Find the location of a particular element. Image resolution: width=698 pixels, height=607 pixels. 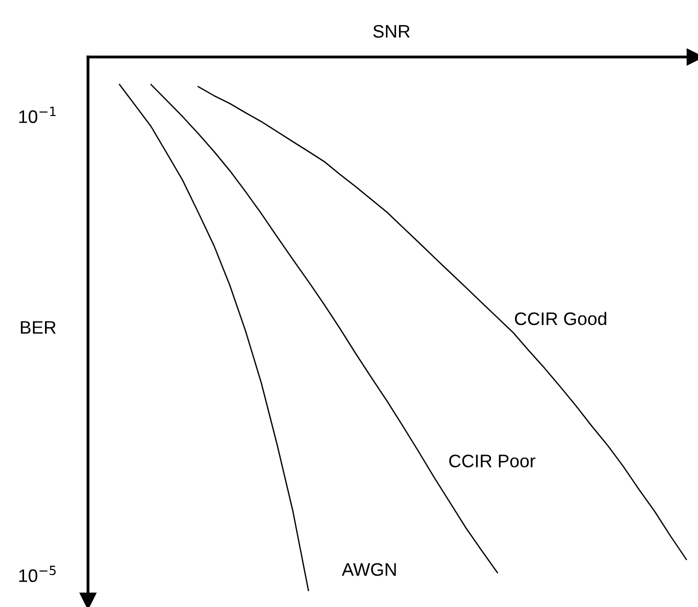

y-tick-label: 10$^{−1}$ is located at coordinates (37, 115).